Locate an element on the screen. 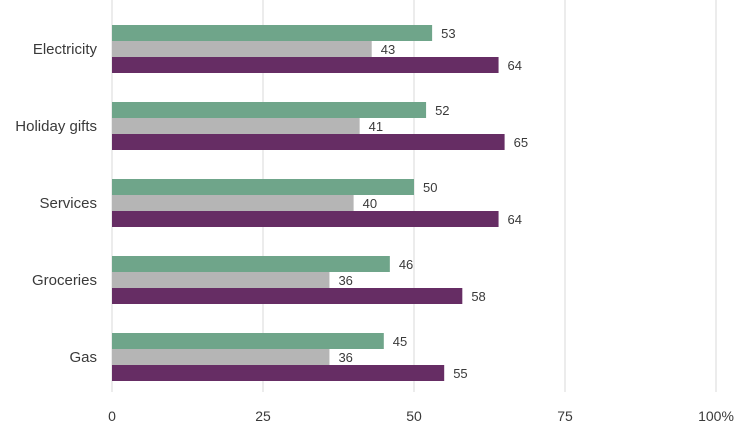 The height and width of the screenshot is (431, 747). value-label: 46 is located at coordinates (406, 264).